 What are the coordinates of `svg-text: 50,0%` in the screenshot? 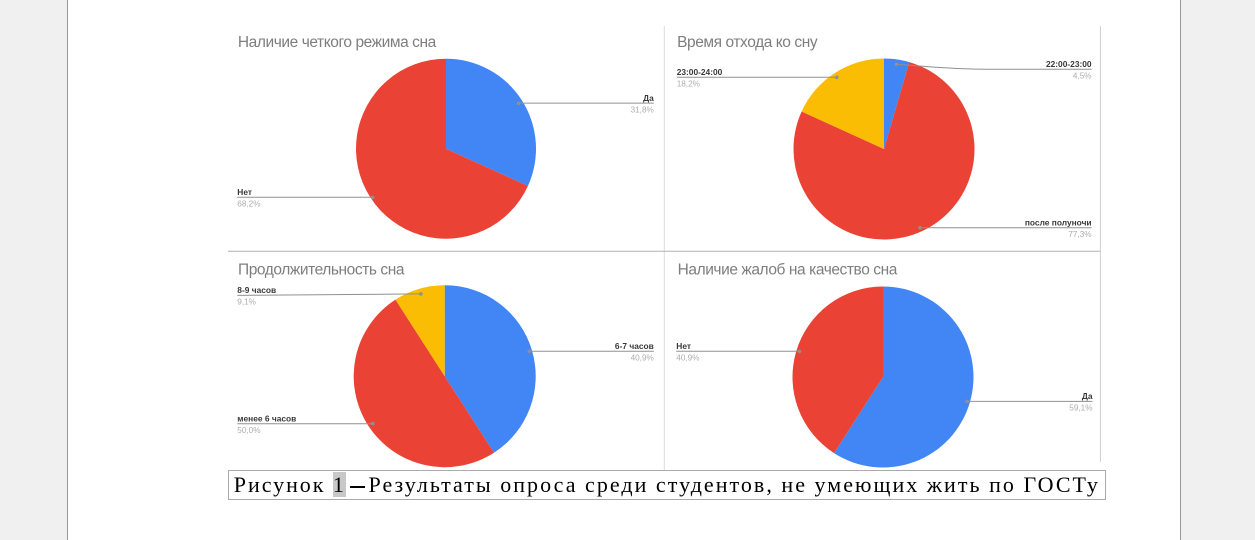 It's located at (248, 430).